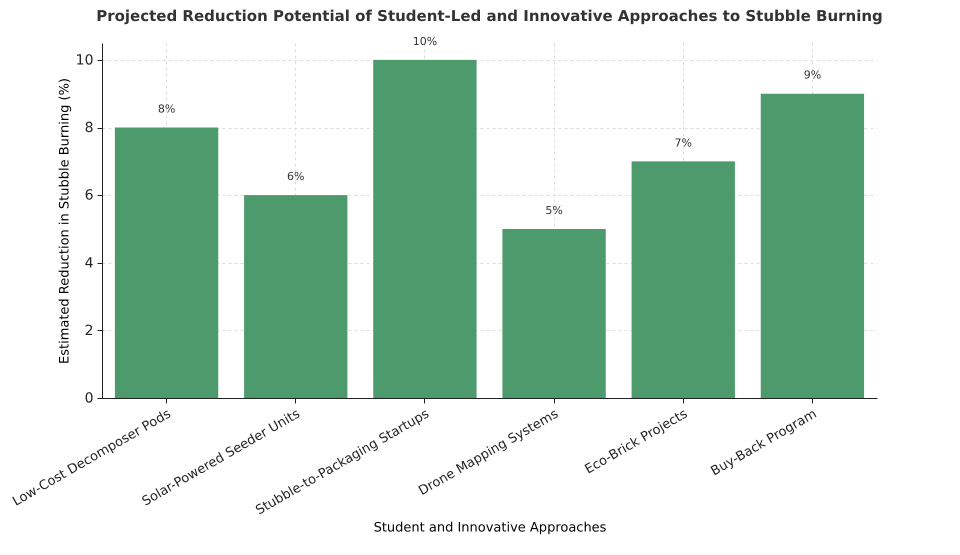 The width and height of the screenshot is (960, 555). I want to click on y-tick-label: 8, so click(89, 128).